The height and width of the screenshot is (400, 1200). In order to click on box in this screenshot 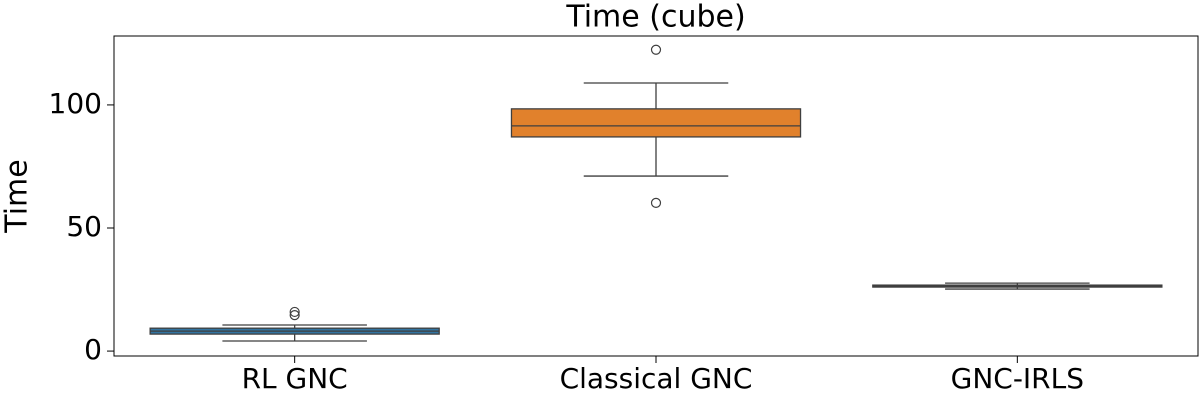, I will do `click(656, 123)`.